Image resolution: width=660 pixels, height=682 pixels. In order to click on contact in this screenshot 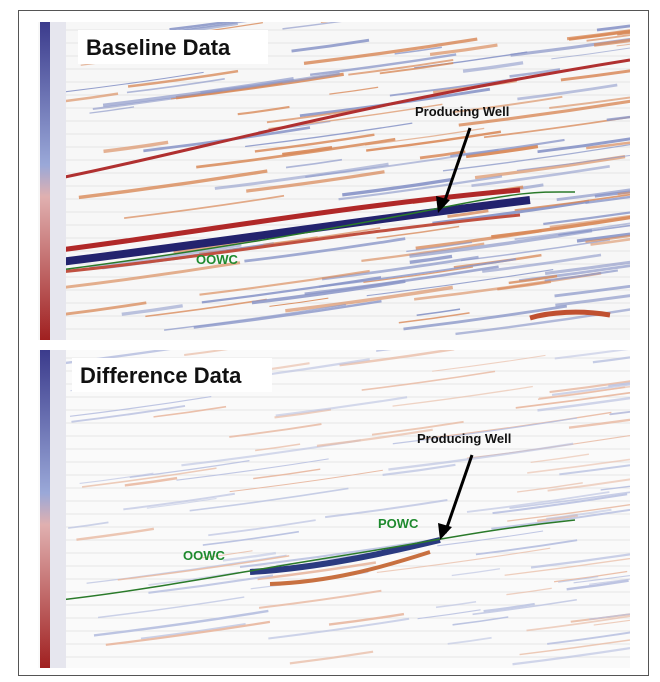, I will do `click(317, 231)`.